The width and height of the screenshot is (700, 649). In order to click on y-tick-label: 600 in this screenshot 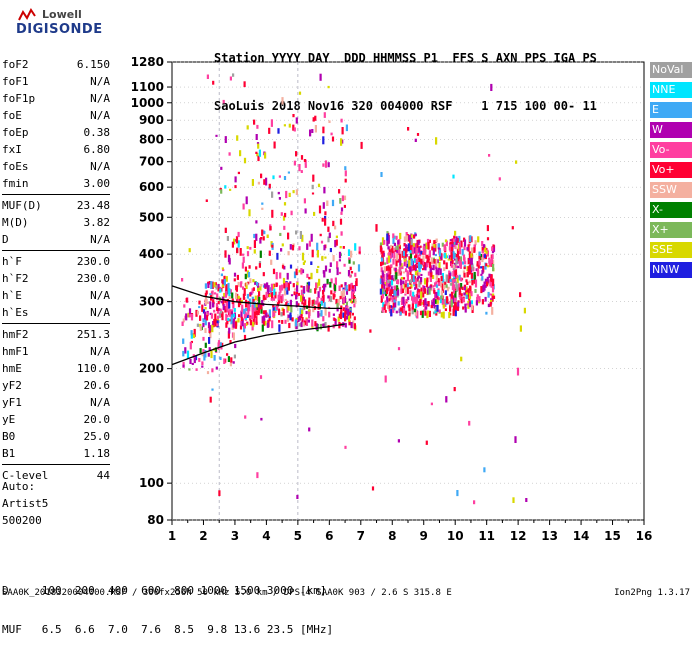, I will do `click(151, 187)`.